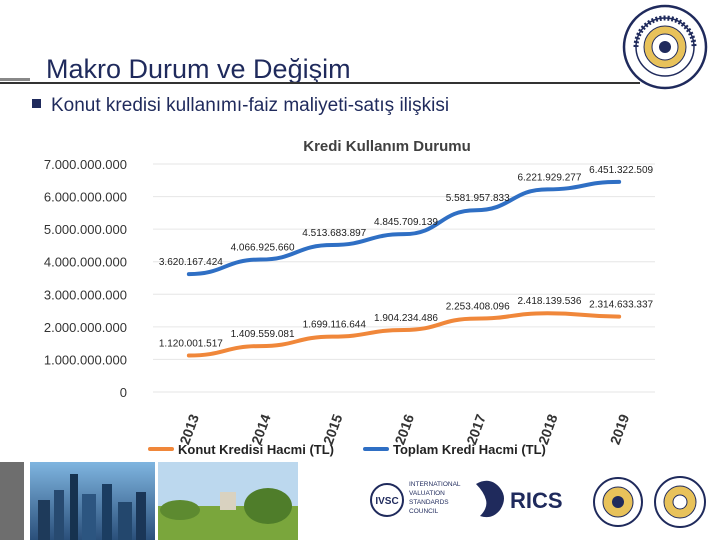  What do you see at coordinates (406, 318) in the screenshot?
I see `data-label: 1.904.234.486` at bounding box center [406, 318].